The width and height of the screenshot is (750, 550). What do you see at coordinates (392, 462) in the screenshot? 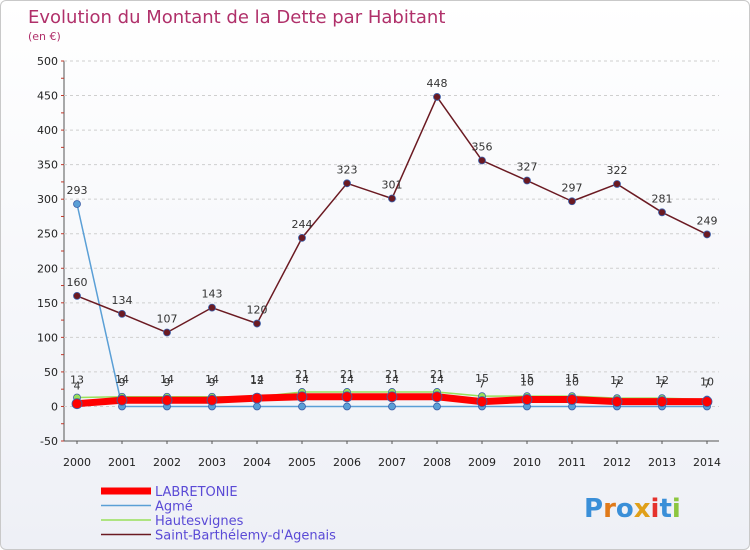
I see `x-tick-label: 2007` at bounding box center [392, 462].